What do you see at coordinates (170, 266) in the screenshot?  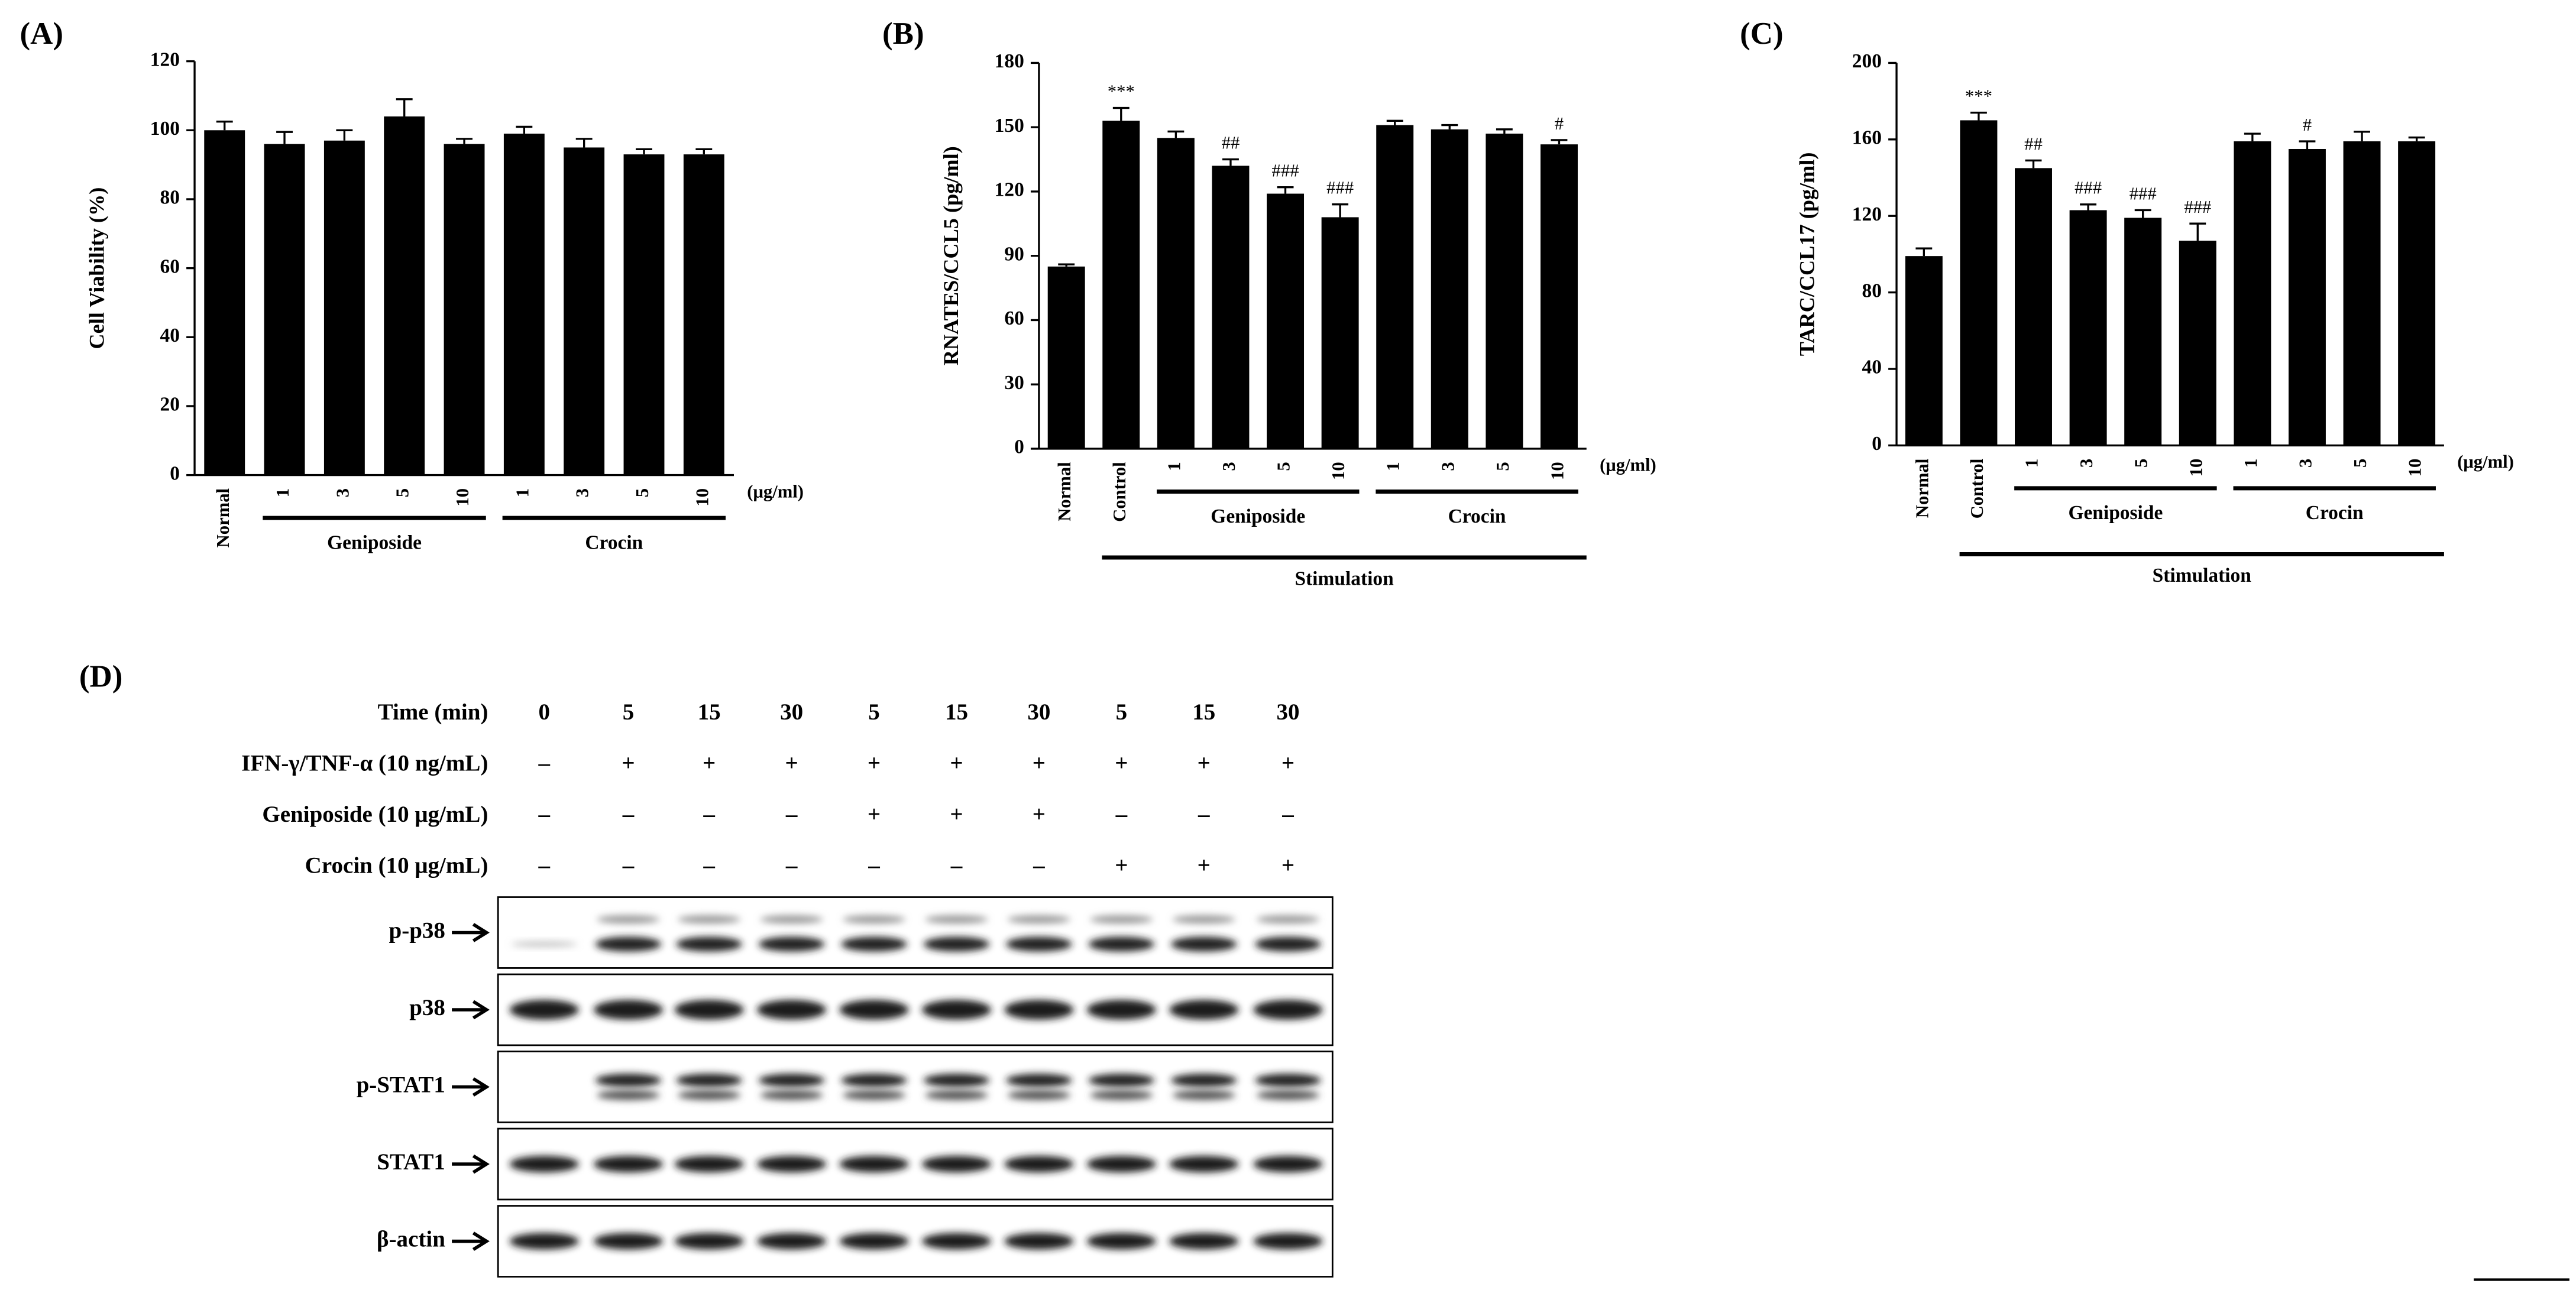 I see `y-tick-label: 60` at bounding box center [170, 266].